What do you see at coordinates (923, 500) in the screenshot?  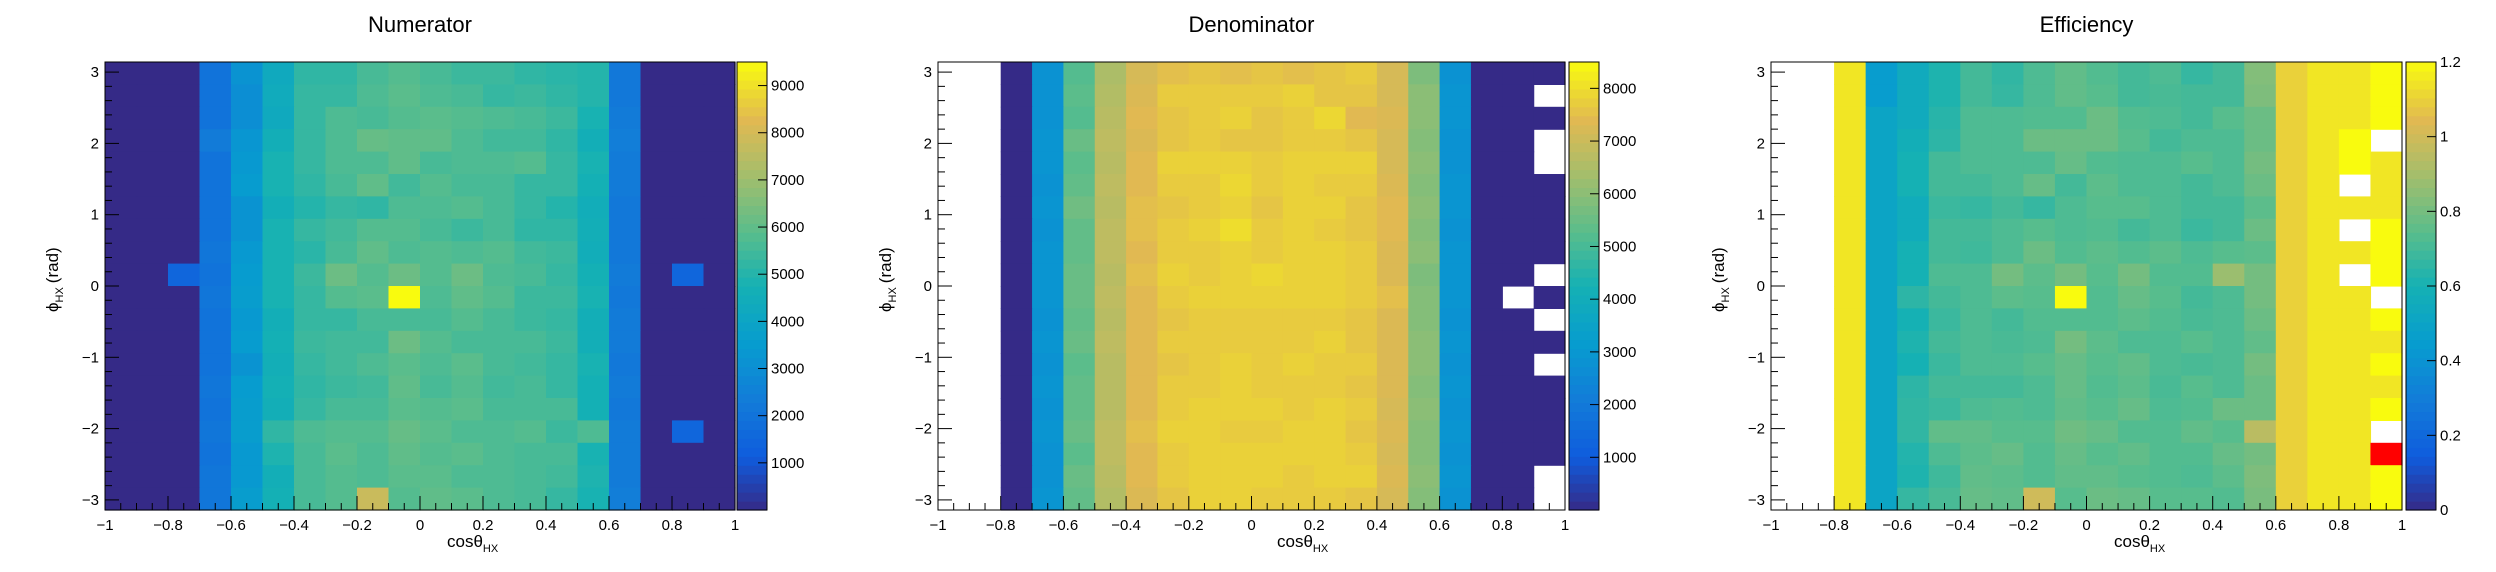 I see `y-tick-label: −3` at bounding box center [923, 500].